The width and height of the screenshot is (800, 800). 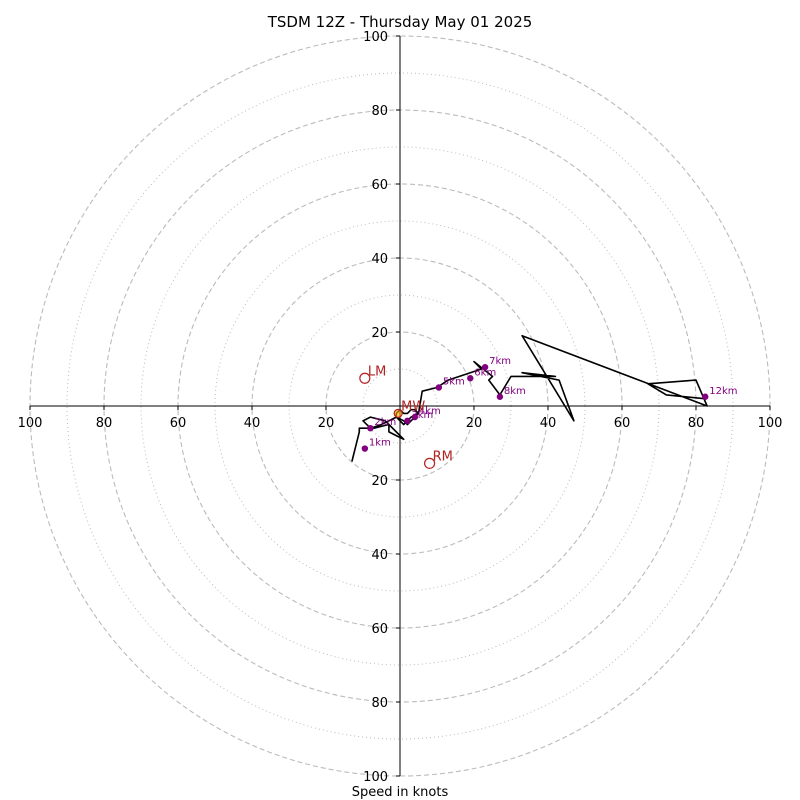 What do you see at coordinates (377, 371) in the screenshot?
I see `motion-label-LM: LM` at bounding box center [377, 371].